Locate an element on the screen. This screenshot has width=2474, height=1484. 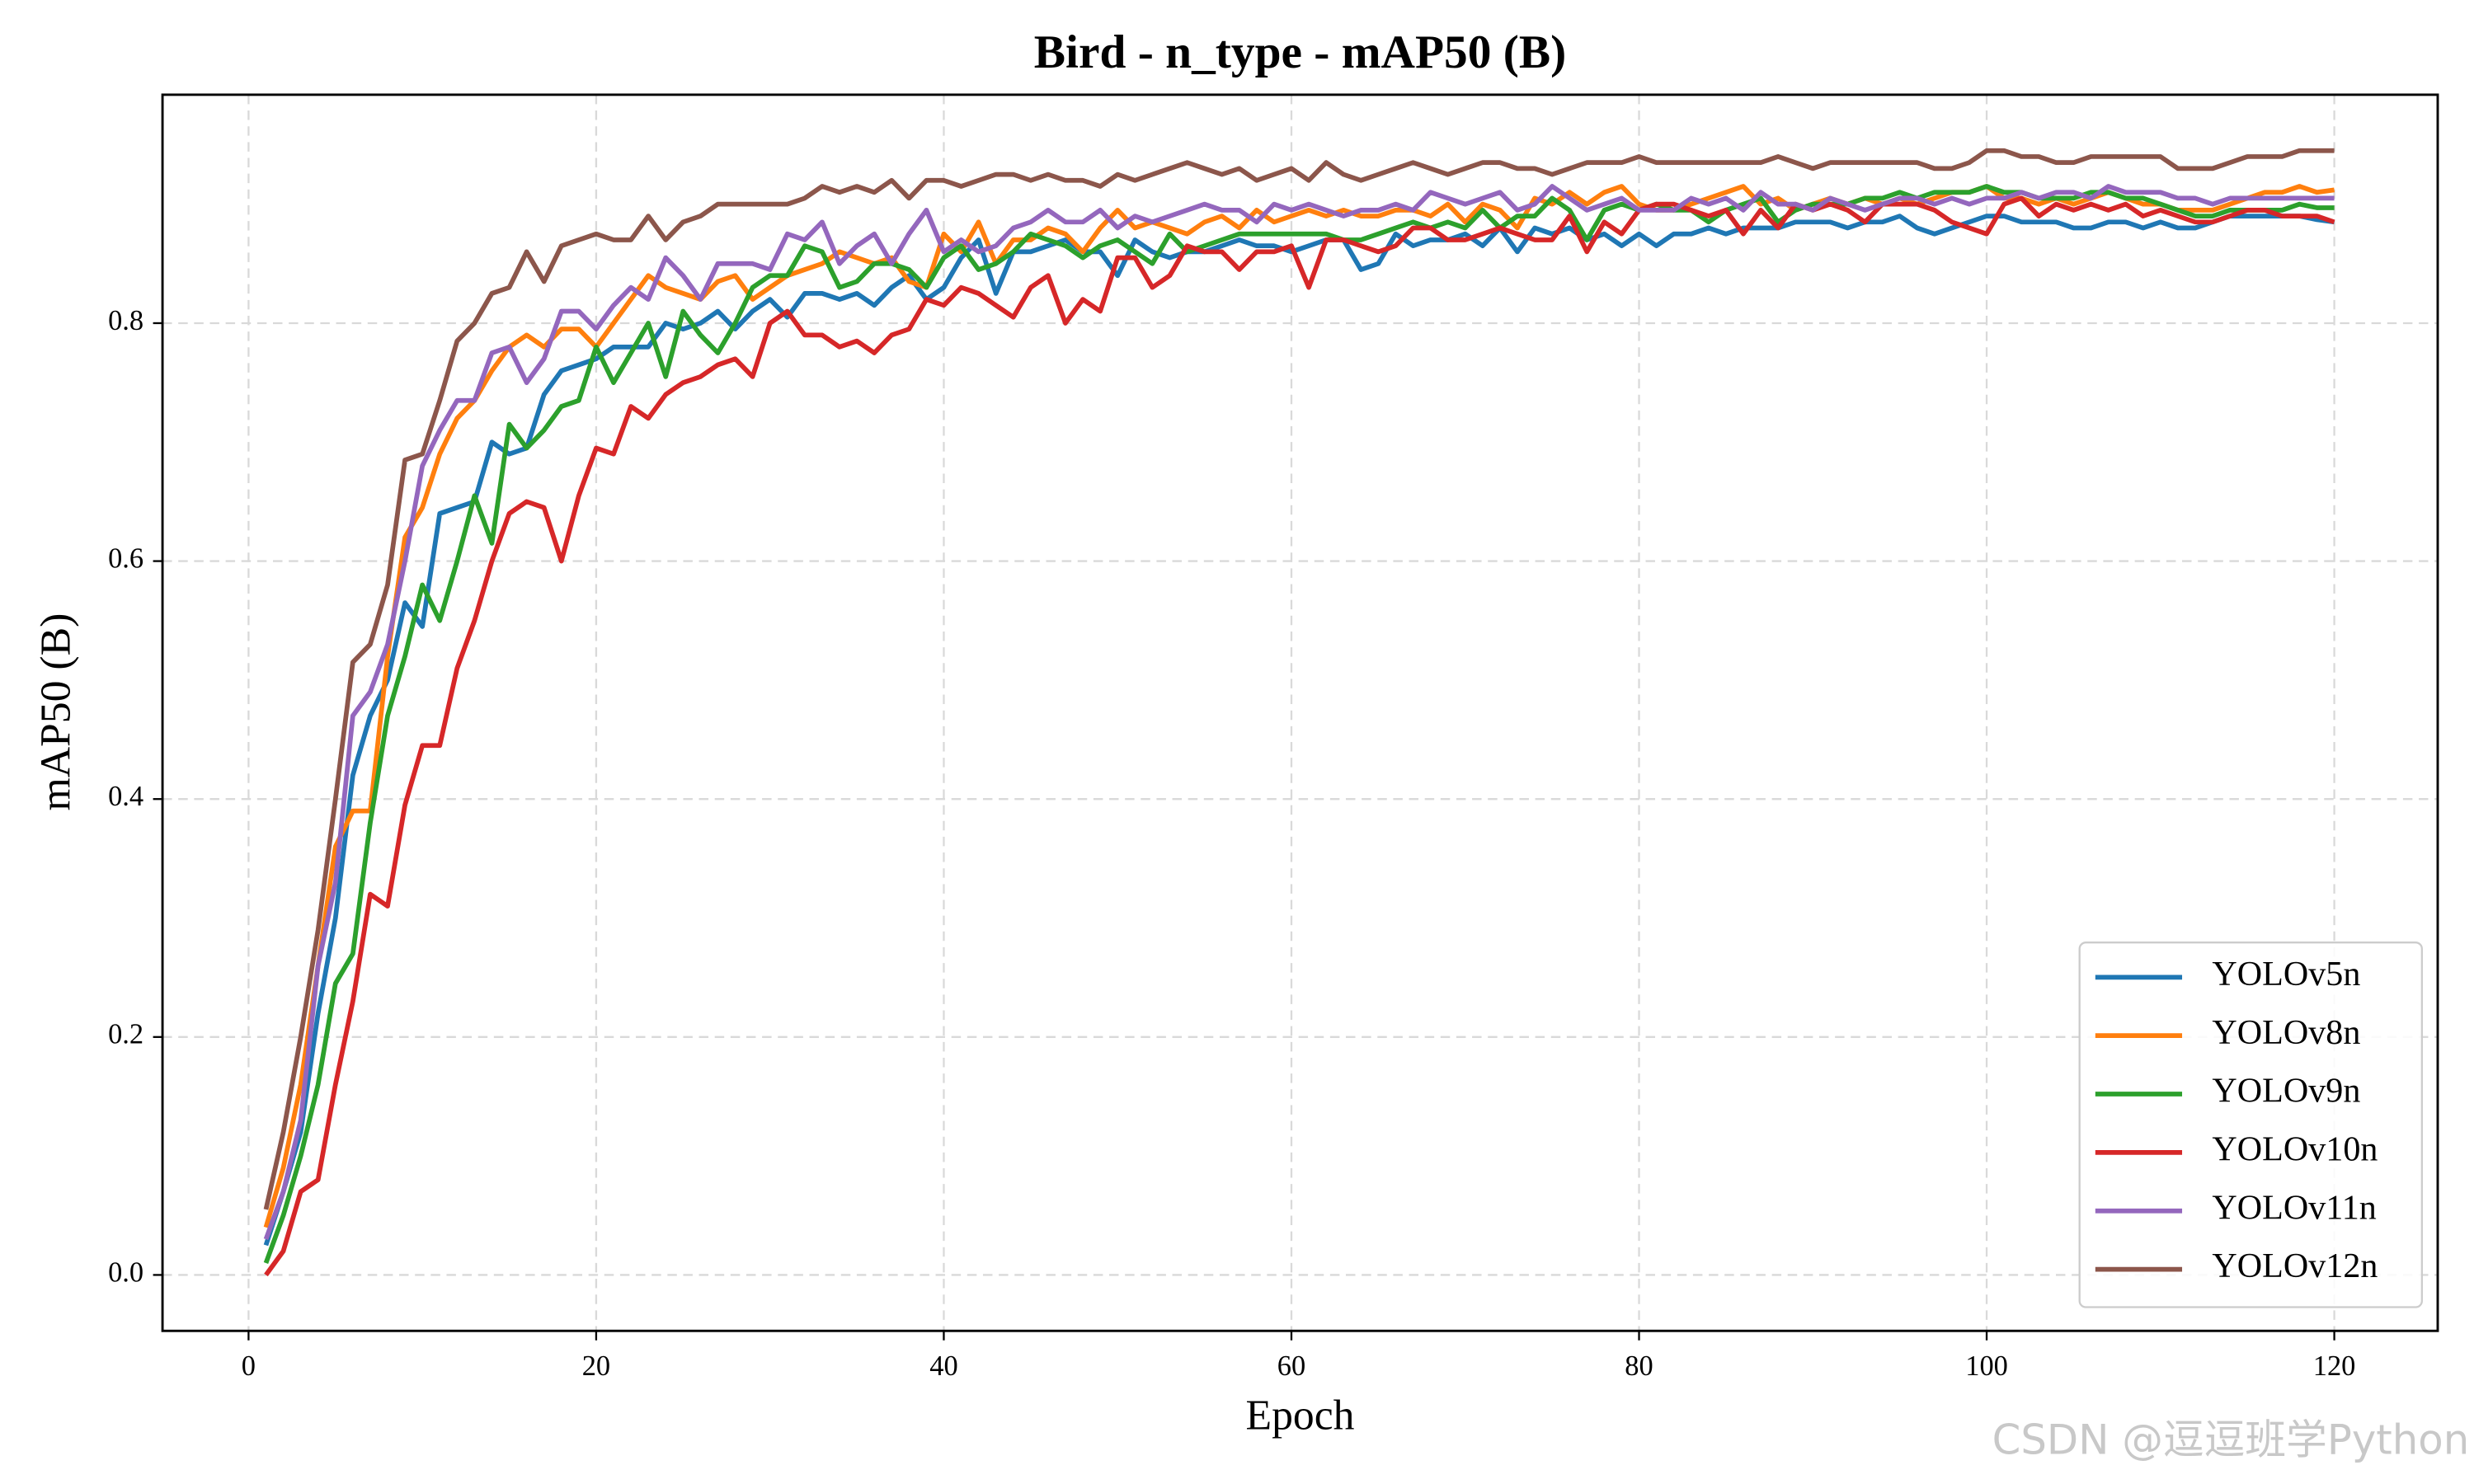
legend-label: YOLOv12n is located at coordinates (2295, 1266).